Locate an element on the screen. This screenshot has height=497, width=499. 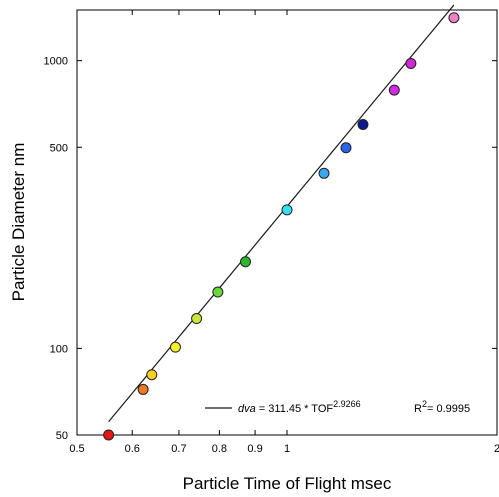
legend-r-exponent: 2 is located at coordinates (424, 404).